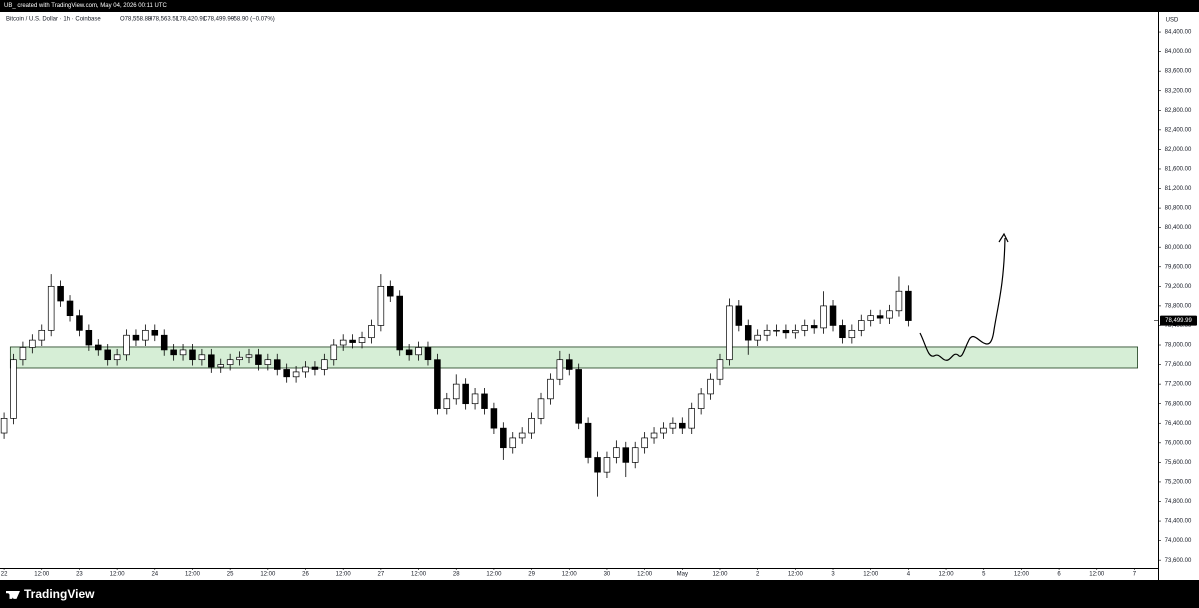  What do you see at coordinates (1178, 541) in the screenshot?
I see `y-tick-label: 74,000.00` at bounding box center [1178, 541].